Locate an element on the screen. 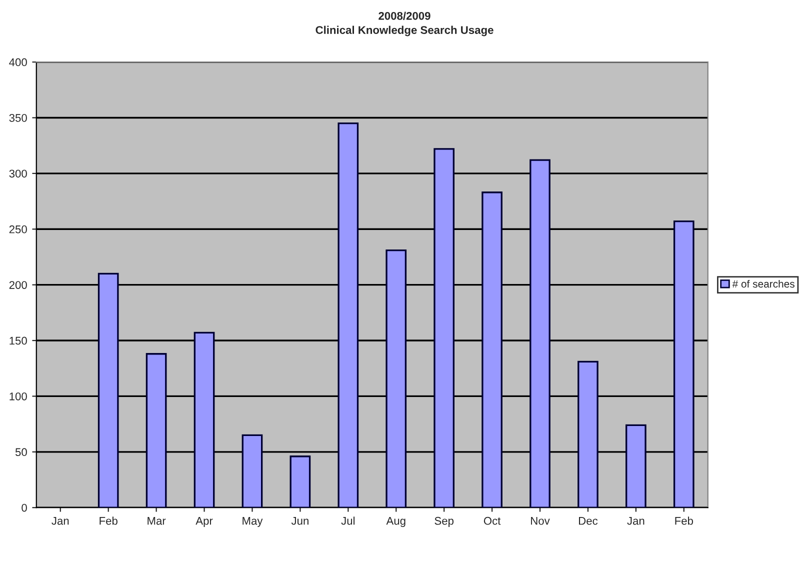  x-tick-label: Mar is located at coordinates (157, 521).